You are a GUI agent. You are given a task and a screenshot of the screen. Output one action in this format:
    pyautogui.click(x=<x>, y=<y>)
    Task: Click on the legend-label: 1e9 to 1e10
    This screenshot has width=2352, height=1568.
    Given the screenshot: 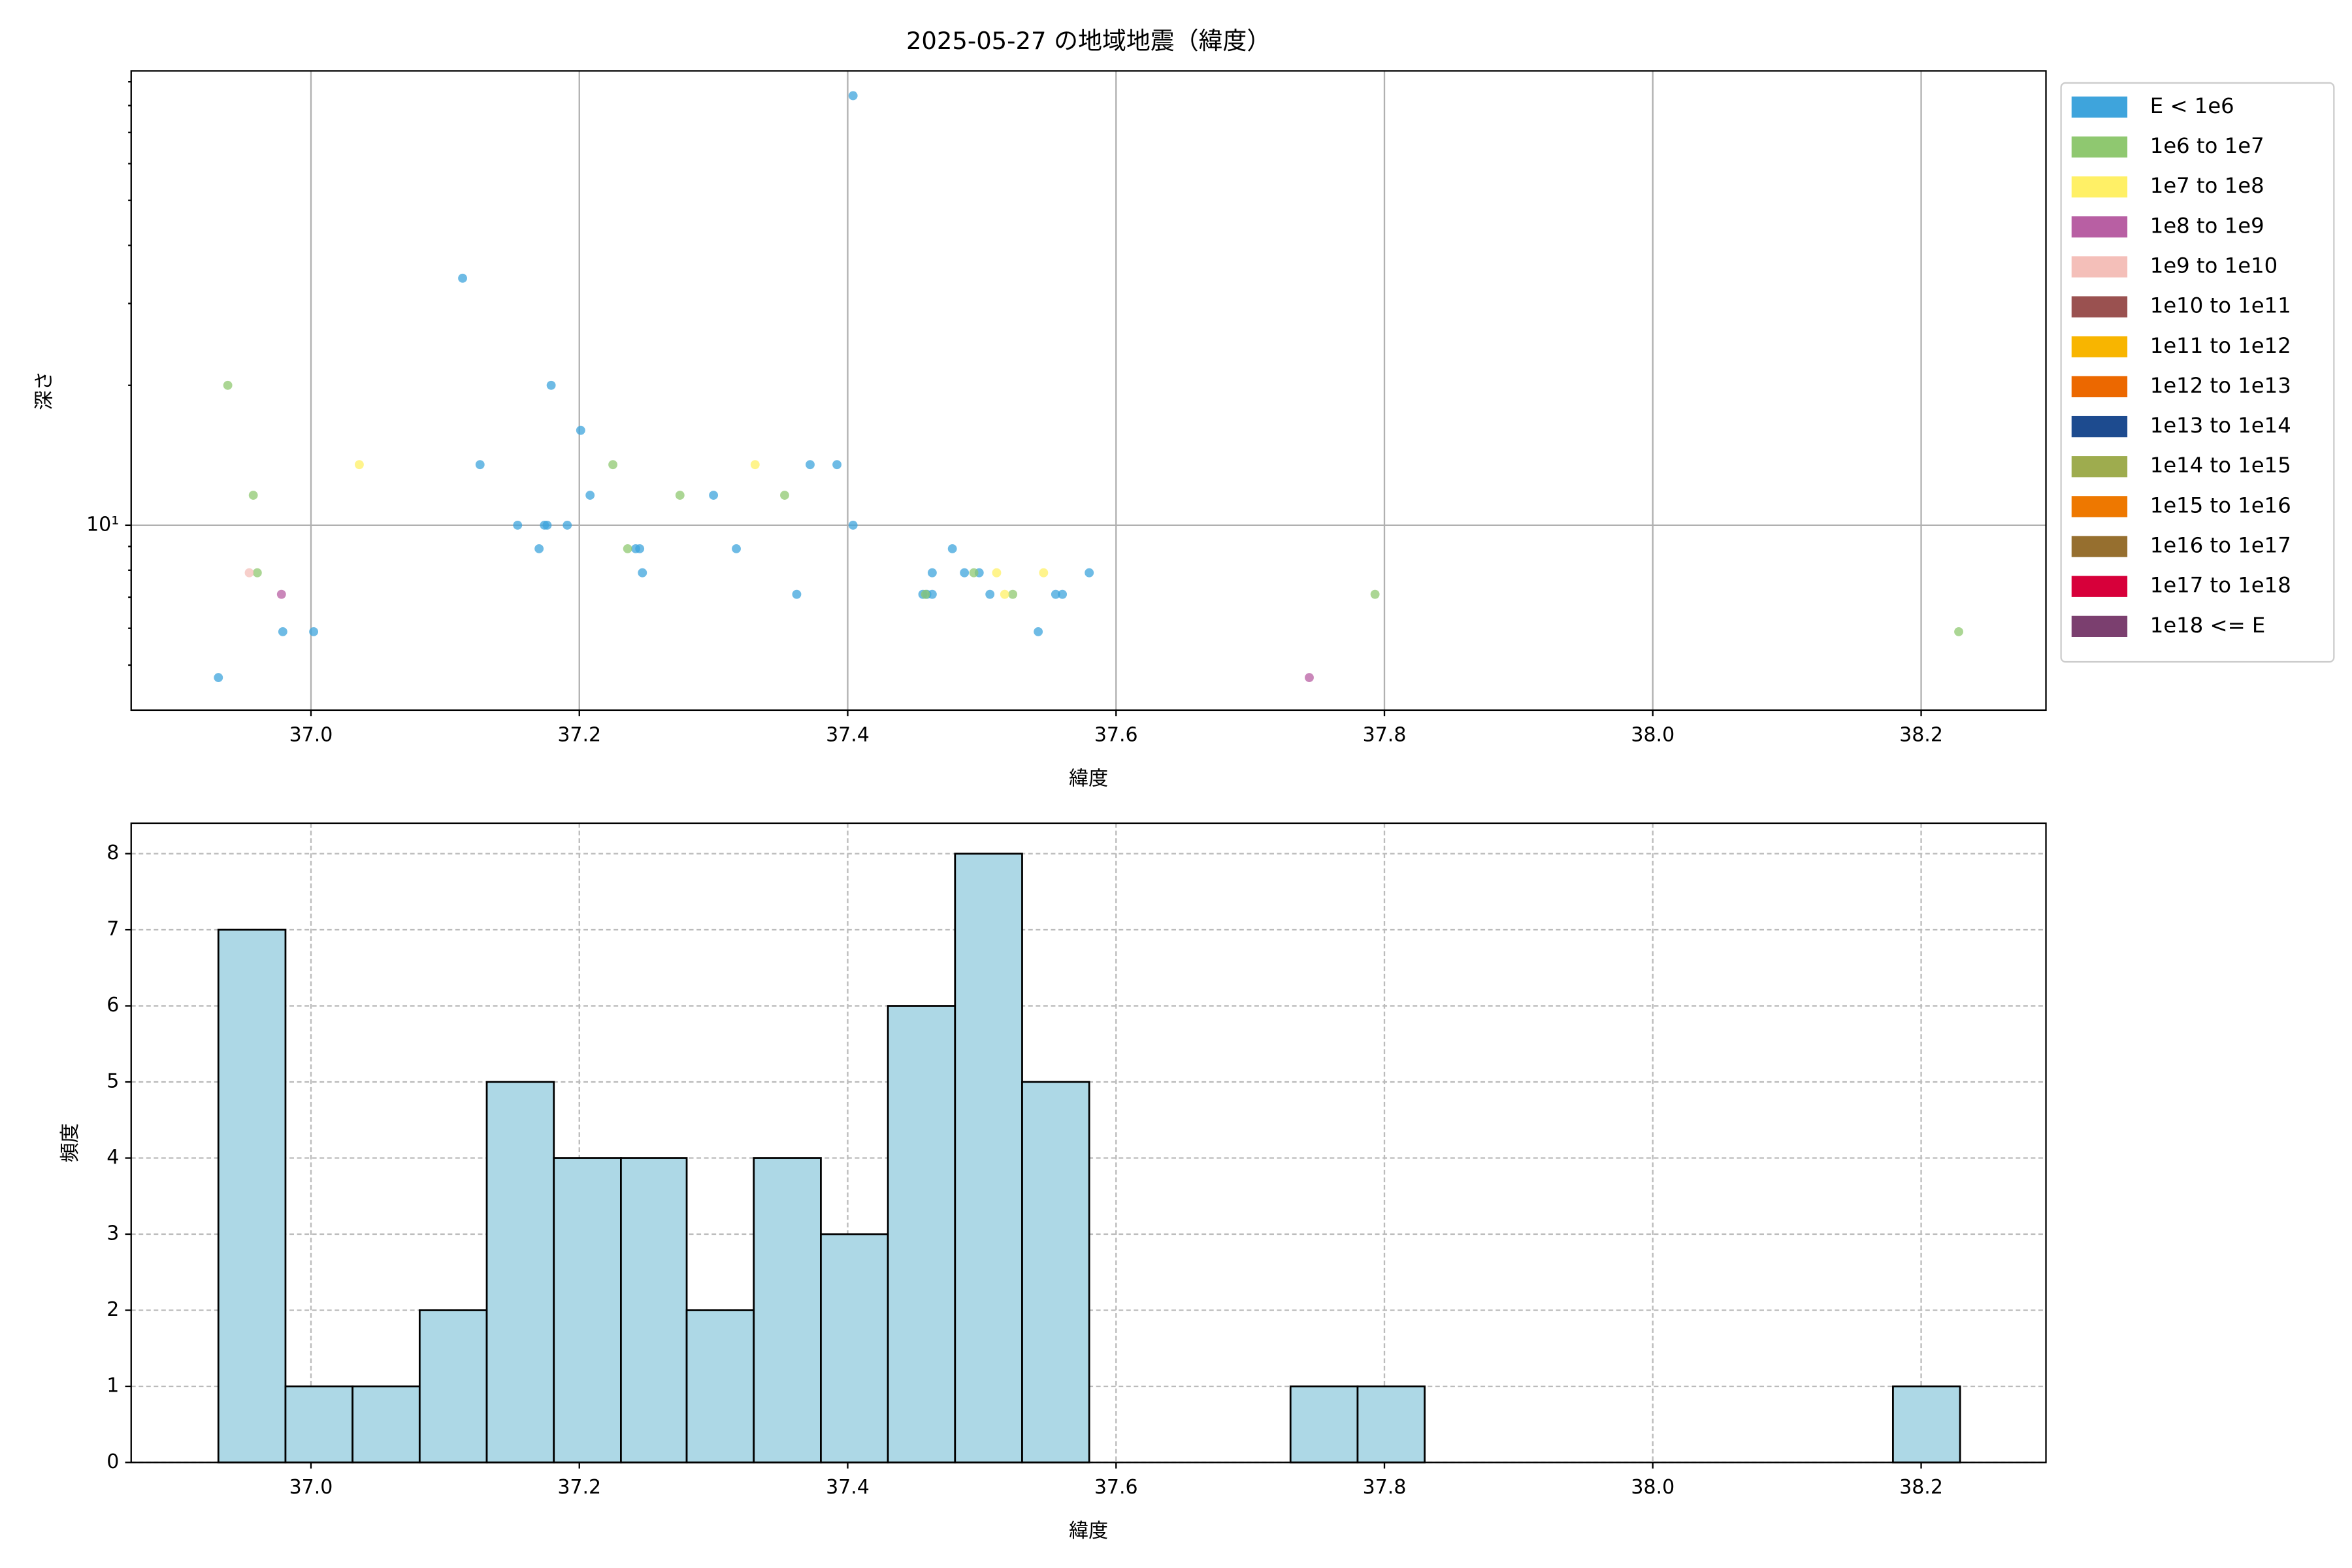 What is the action you would take?
    pyautogui.click(x=2214, y=265)
    